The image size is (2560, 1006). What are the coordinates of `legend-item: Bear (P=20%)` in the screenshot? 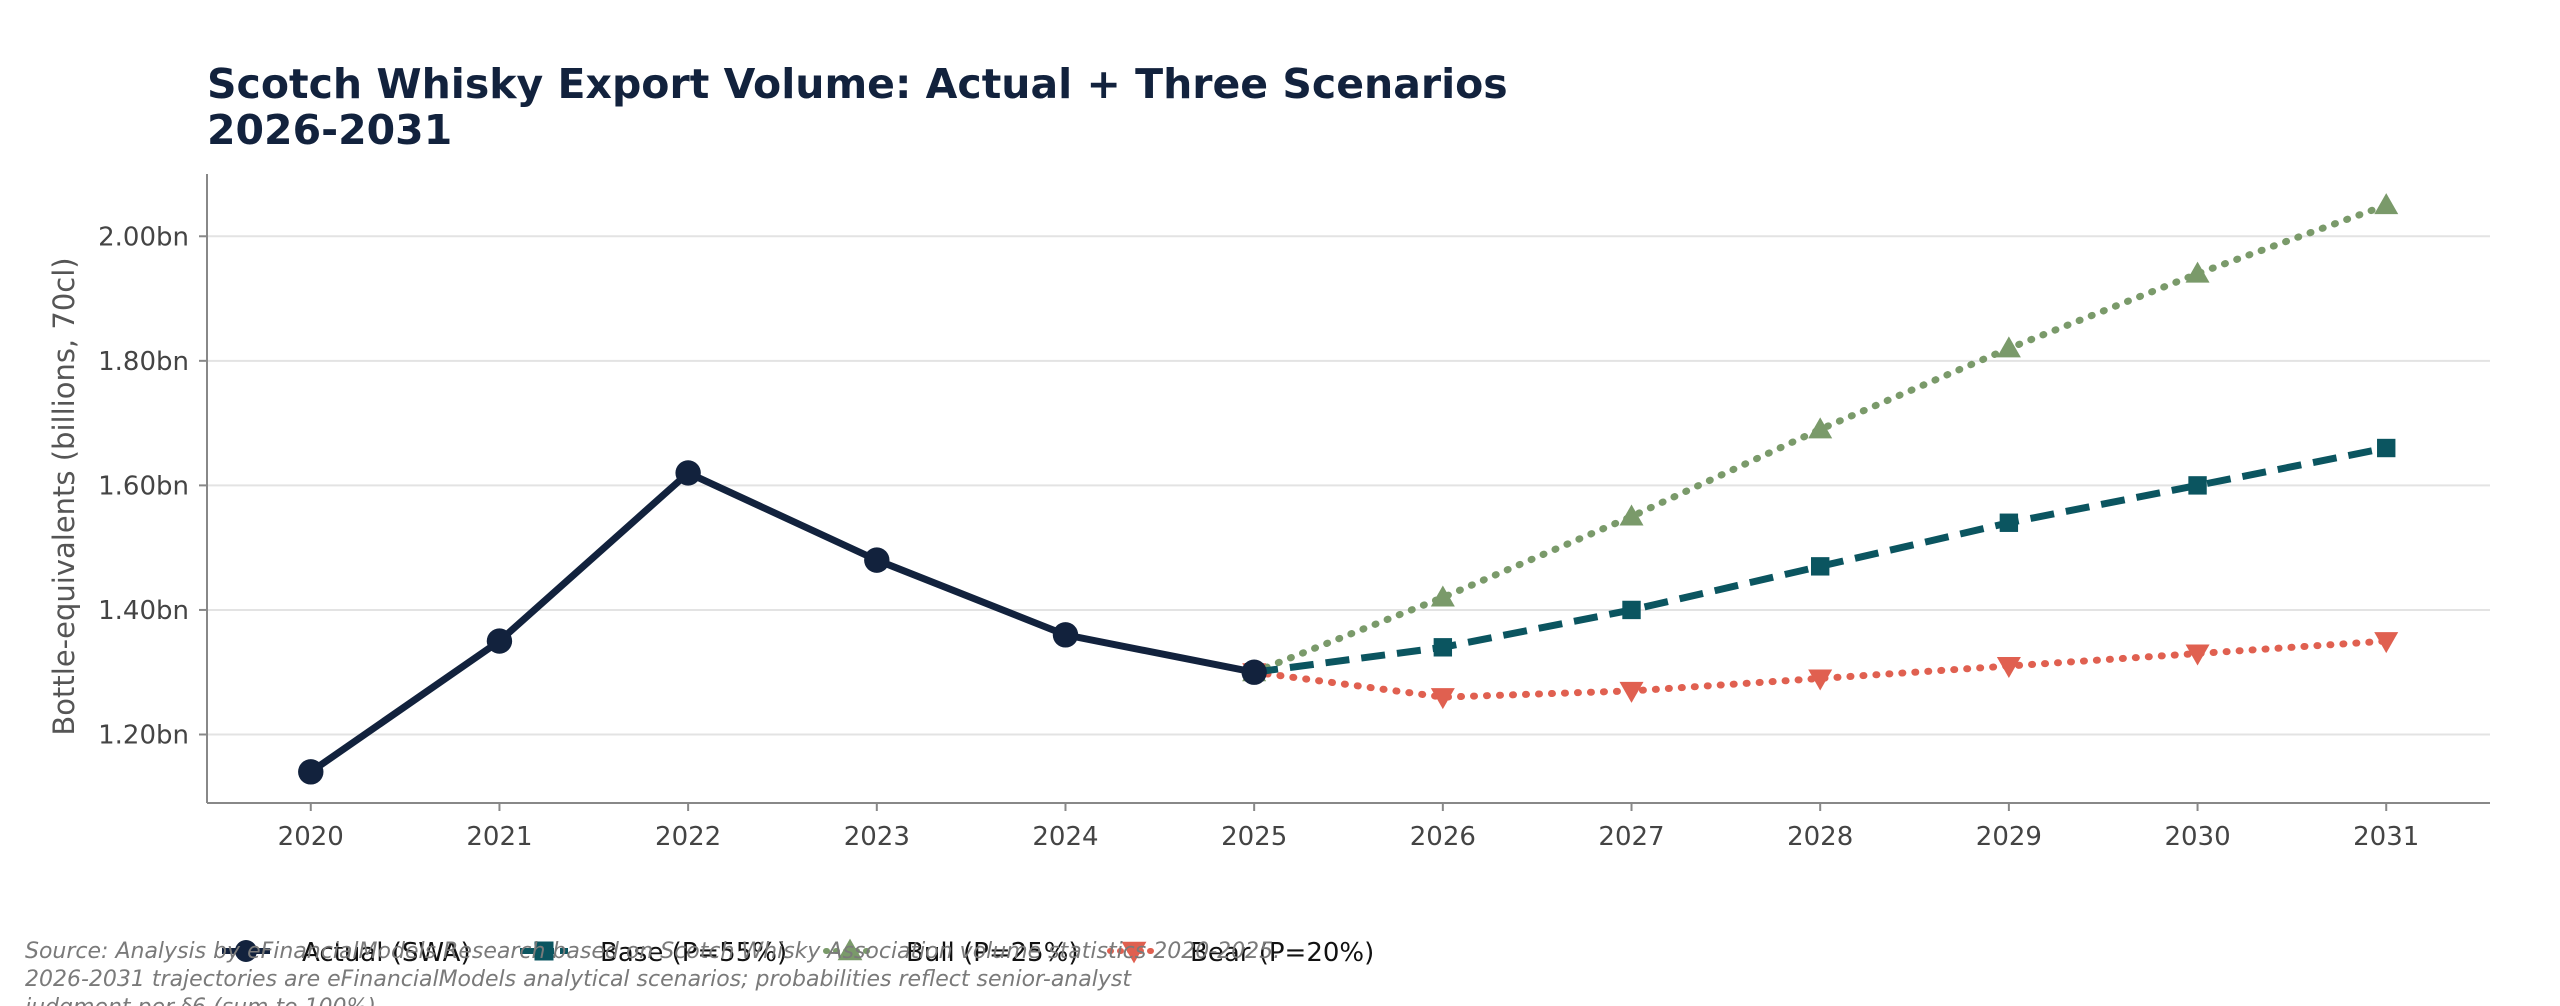 It's located at (1240, 953).